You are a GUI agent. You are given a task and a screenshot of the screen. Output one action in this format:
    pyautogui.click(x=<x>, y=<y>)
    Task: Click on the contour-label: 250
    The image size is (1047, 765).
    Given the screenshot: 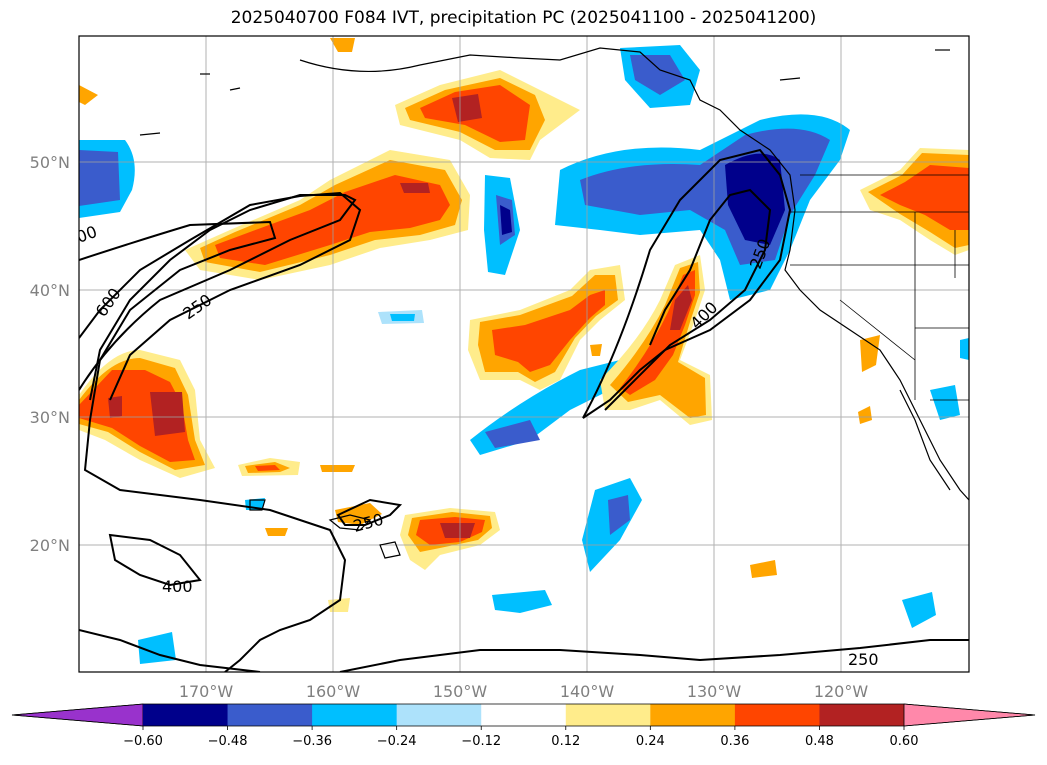 What is the action you would take?
    pyautogui.click(x=863, y=659)
    